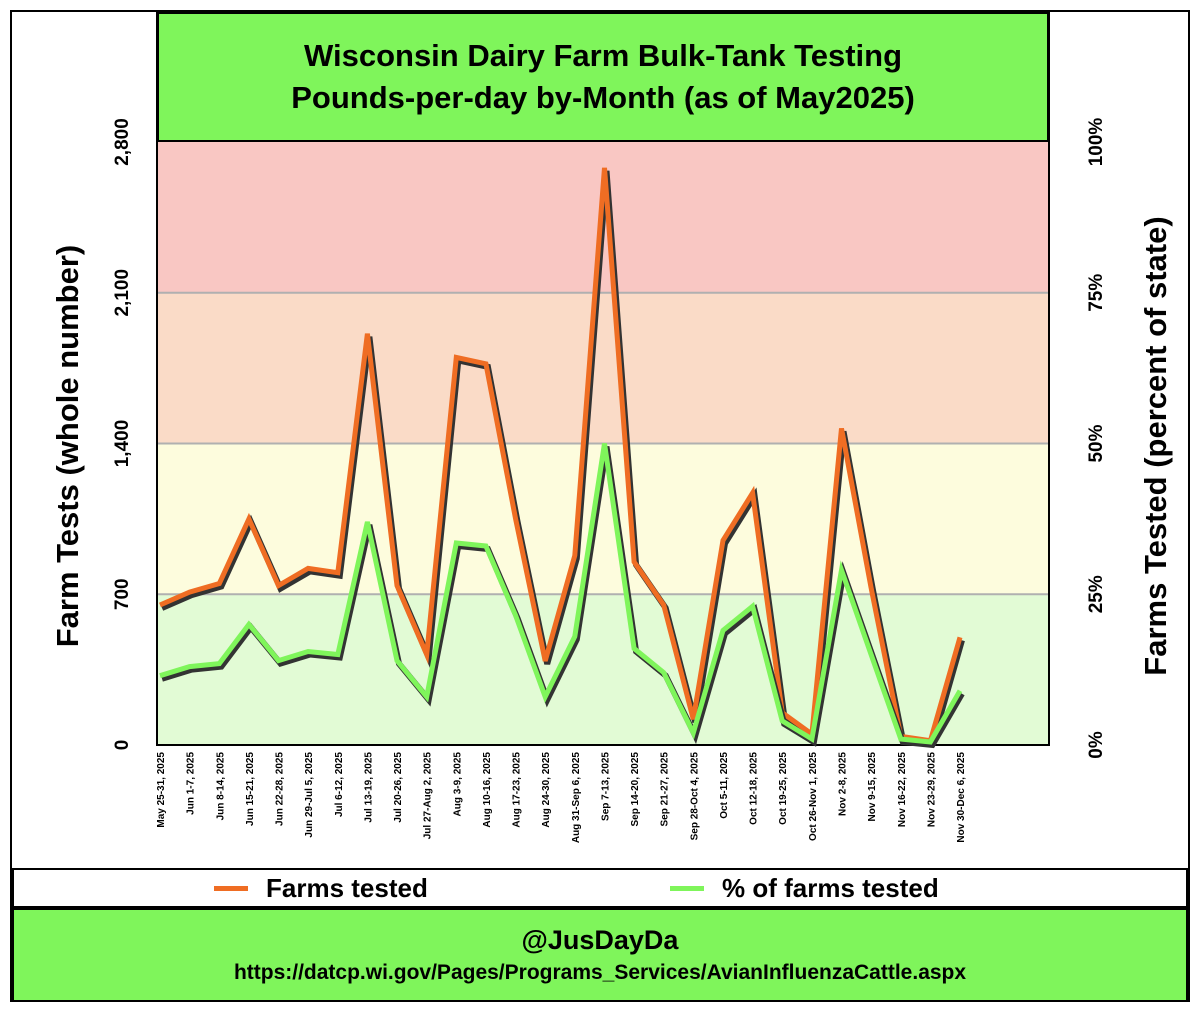 This screenshot has height=1012, width=1200. I want to click on x-axis-label: Nov 16-22, 2025, so click(902, 789).